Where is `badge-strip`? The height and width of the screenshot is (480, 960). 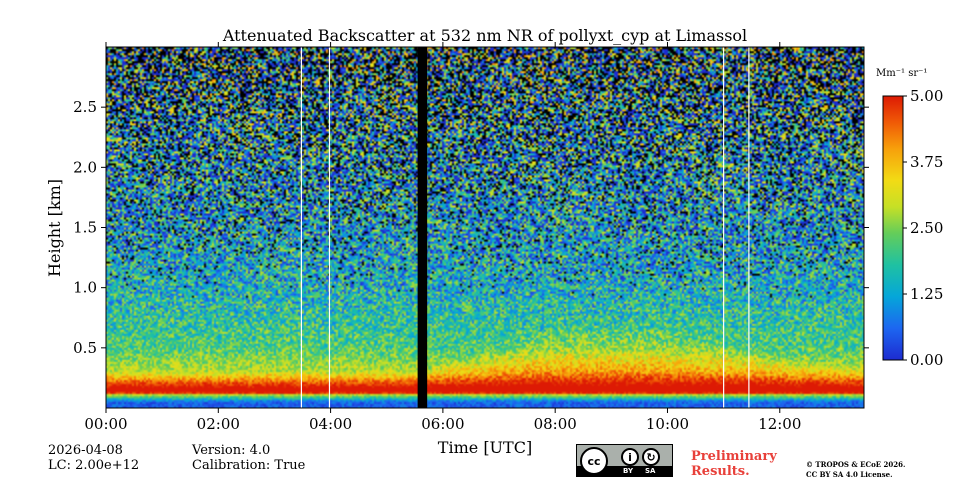
badge-strip is located at coordinates (624, 471).